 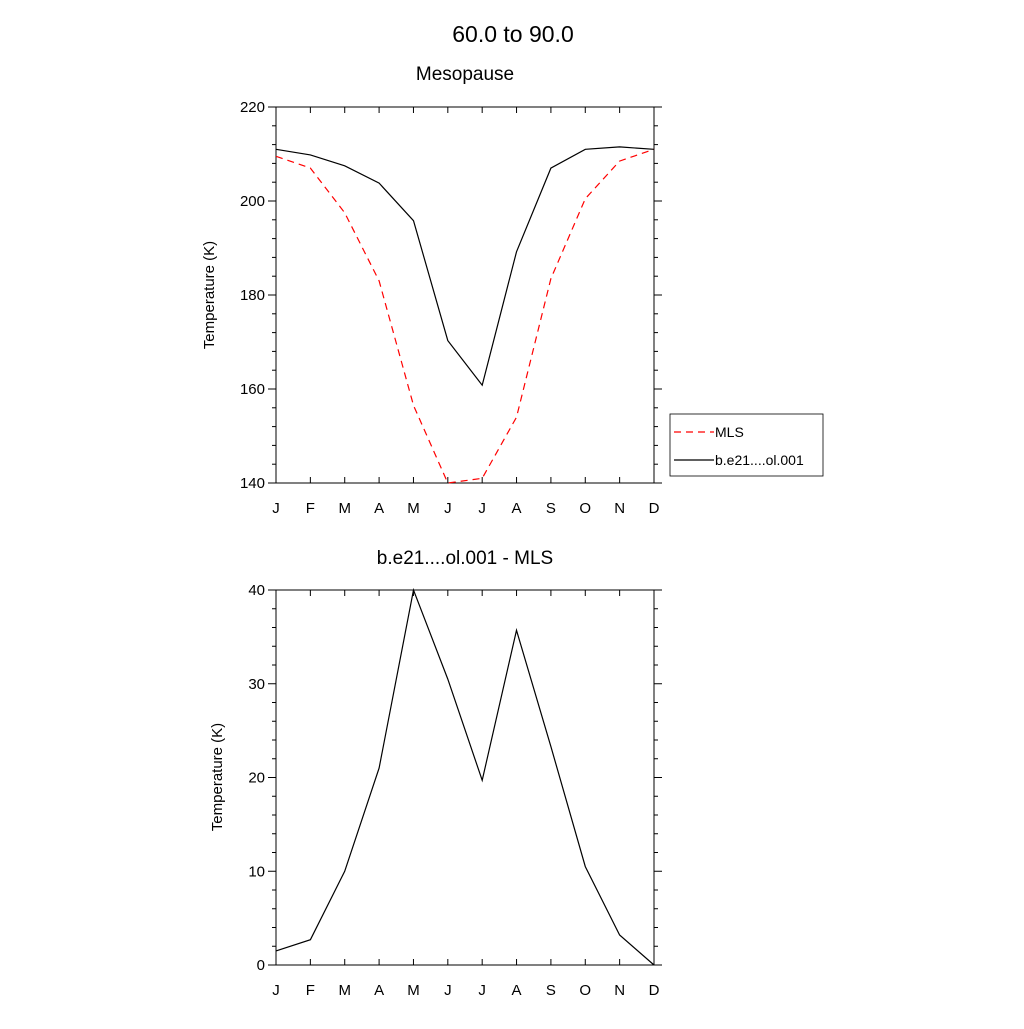 I want to click on panel-2-y-tick-label: 40, so click(x=256, y=590).